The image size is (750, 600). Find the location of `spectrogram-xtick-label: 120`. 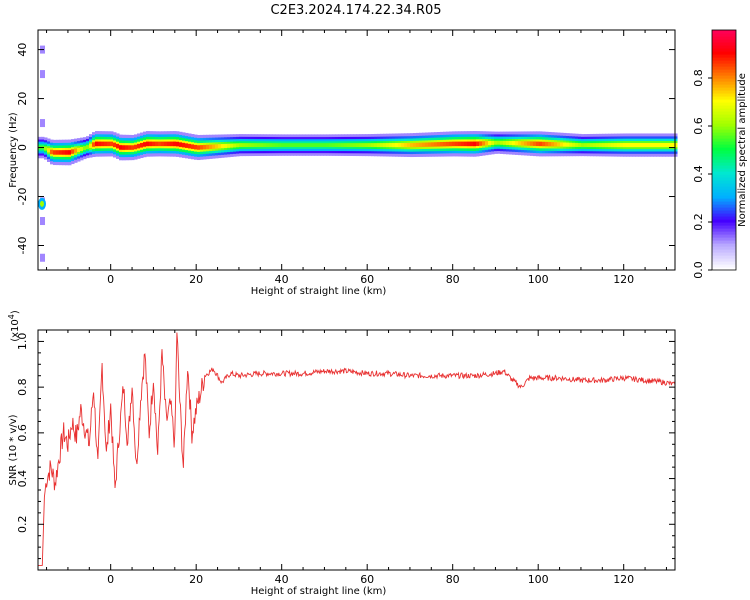

spectrogram-xtick-label: 120 is located at coordinates (623, 279).